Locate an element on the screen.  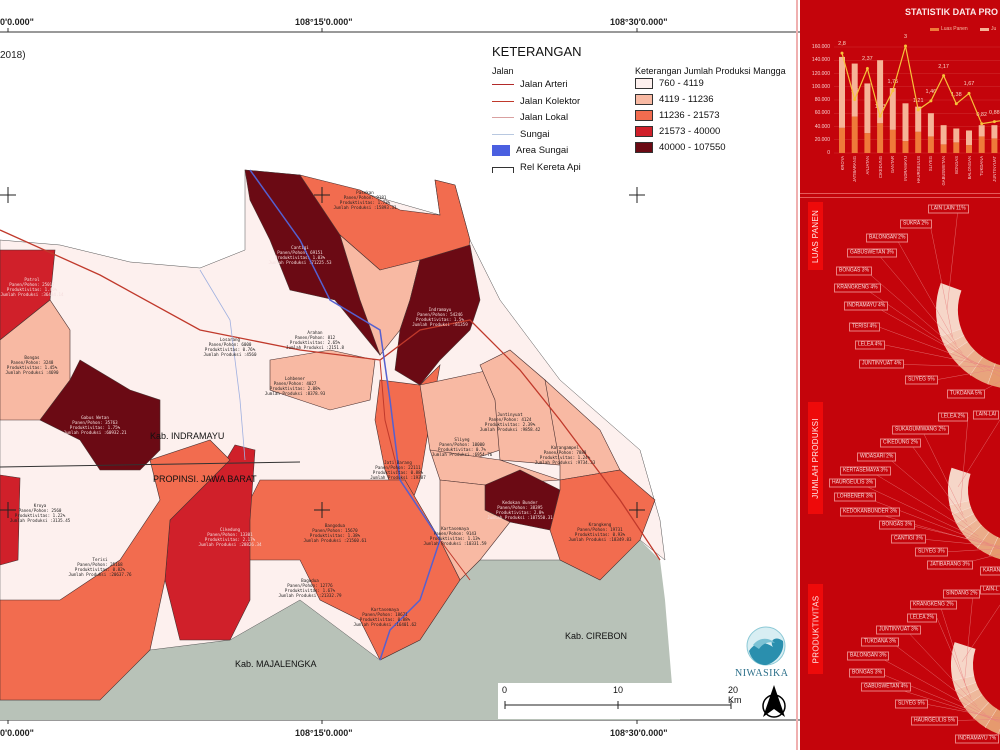
y-tick-label: 160.000 is located at coordinates (820, 47).